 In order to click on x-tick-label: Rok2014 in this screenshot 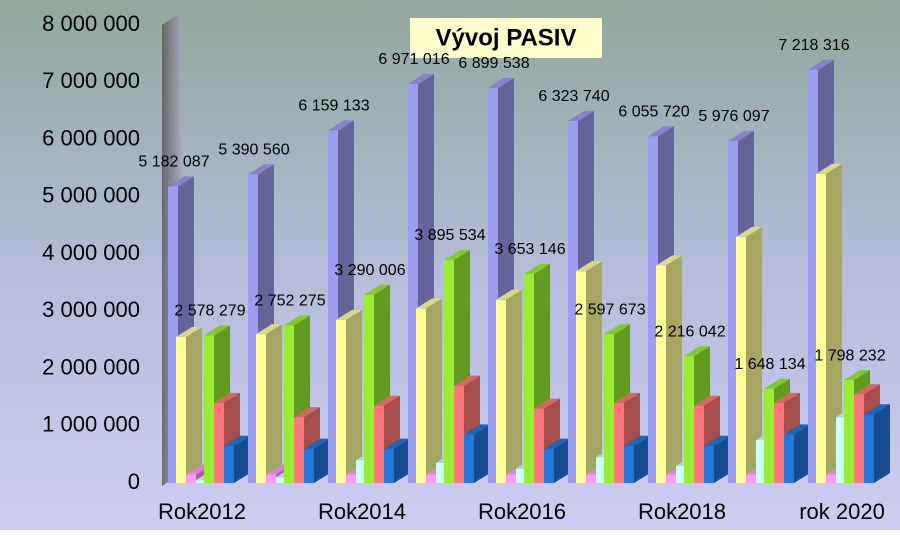, I will do `click(362, 511)`.